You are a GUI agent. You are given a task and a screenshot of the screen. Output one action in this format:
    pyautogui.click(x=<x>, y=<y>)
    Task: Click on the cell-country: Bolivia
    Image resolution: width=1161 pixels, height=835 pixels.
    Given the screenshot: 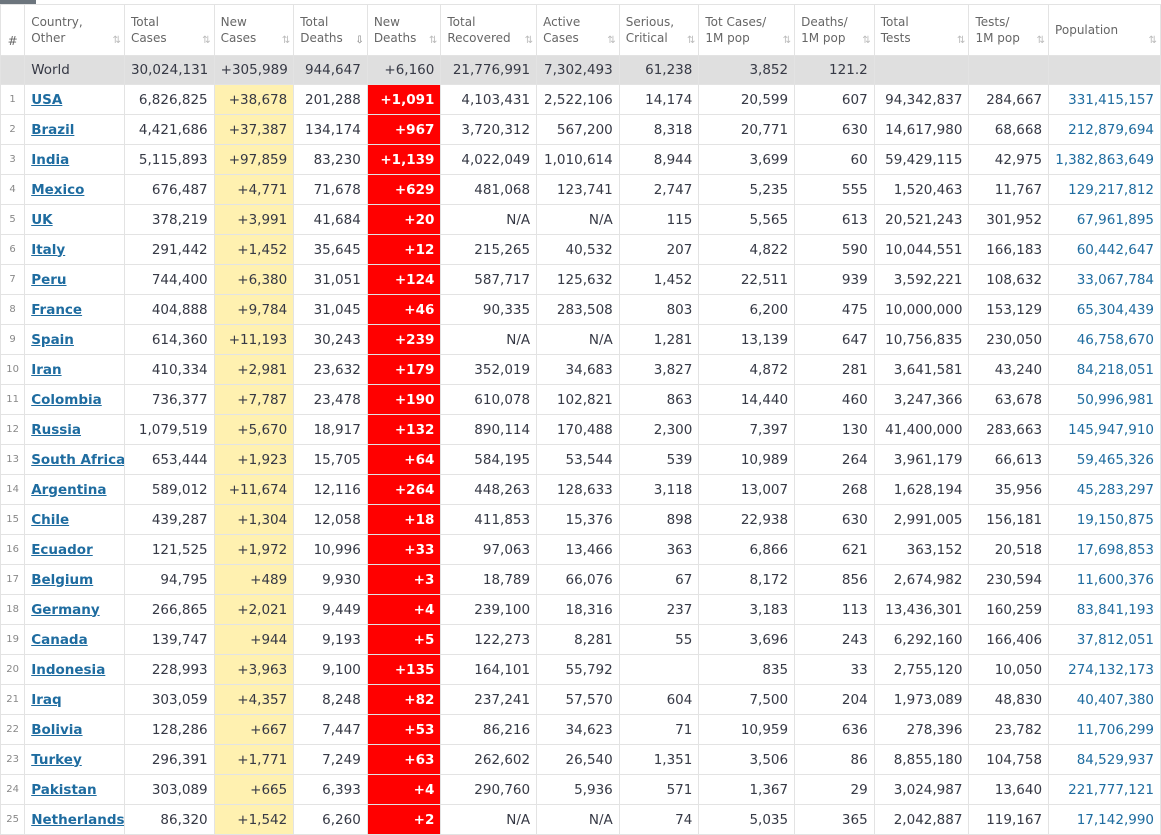 What is the action you would take?
    pyautogui.click(x=74, y=729)
    